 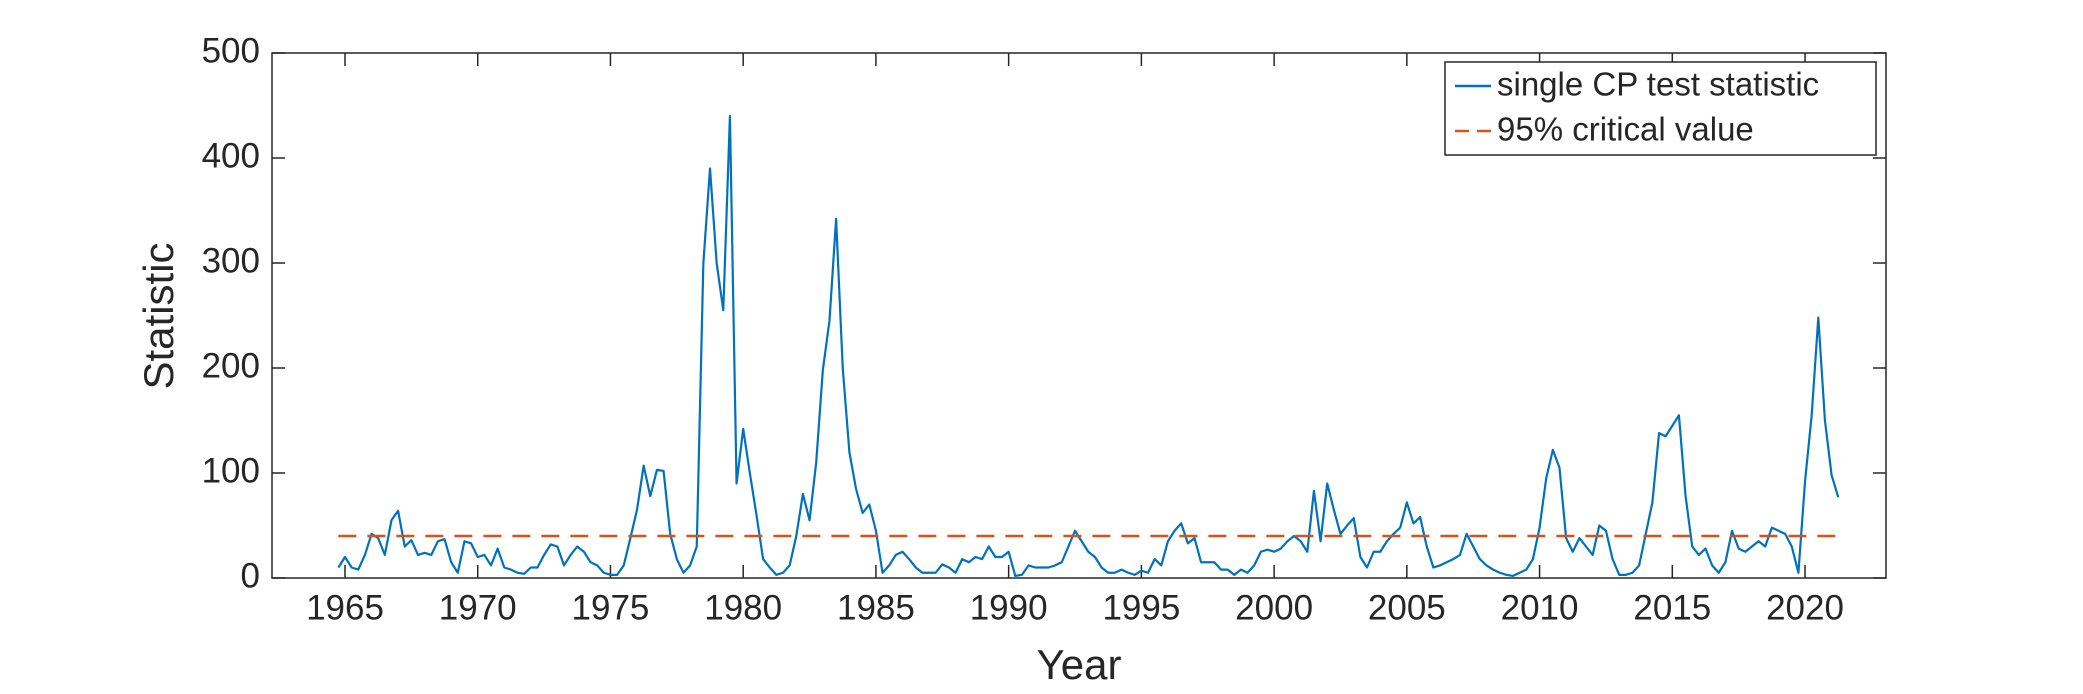 What do you see at coordinates (1805, 607) in the screenshot?
I see `x-tick-label: 2020` at bounding box center [1805, 607].